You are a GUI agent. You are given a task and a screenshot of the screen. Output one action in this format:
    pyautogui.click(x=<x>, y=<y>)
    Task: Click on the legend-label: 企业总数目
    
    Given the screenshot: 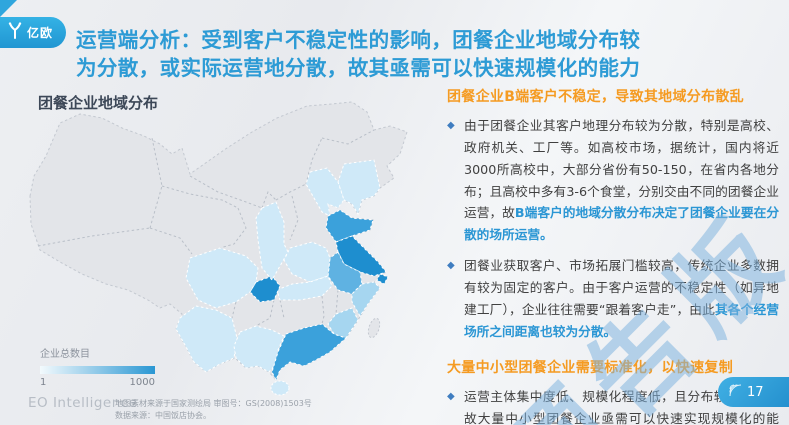 What is the action you would take?
    pyautogui.click(x=65, y=354)
    